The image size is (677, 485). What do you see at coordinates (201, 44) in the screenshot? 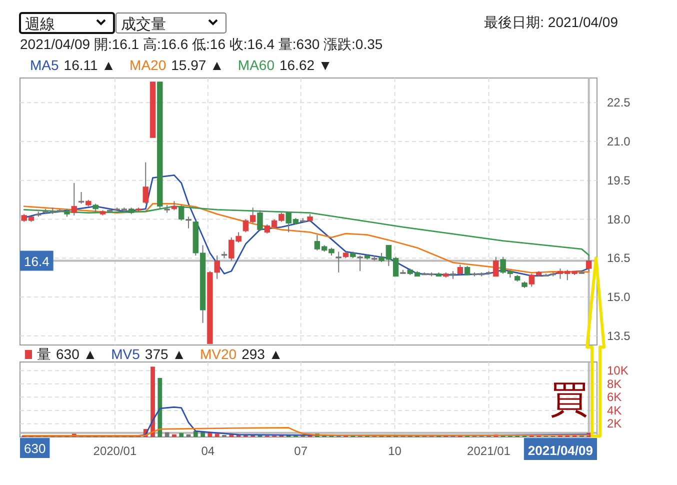
I see `chart-subtitle: 2021/04/09 開:16.1 高:16.6 低:16 收:16.4 量:630 漲跌:0.35` at bounding box center [201, 44].